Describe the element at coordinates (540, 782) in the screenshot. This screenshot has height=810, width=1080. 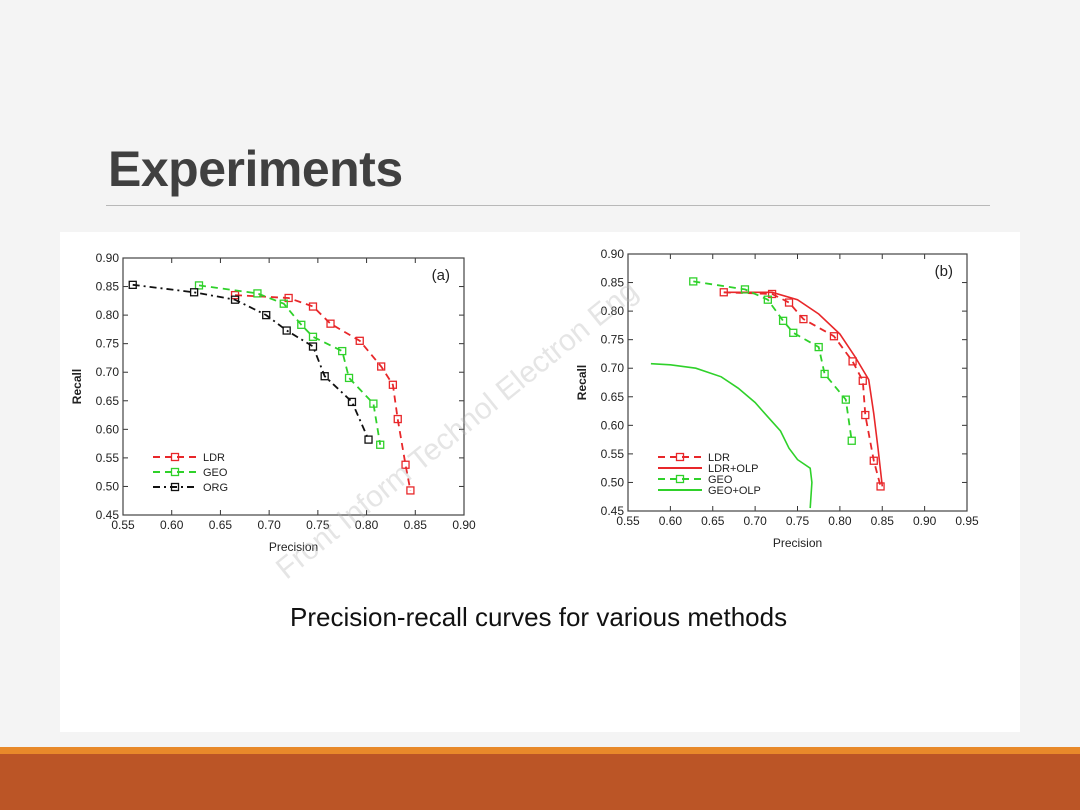
I see `footer-bar` at that location.